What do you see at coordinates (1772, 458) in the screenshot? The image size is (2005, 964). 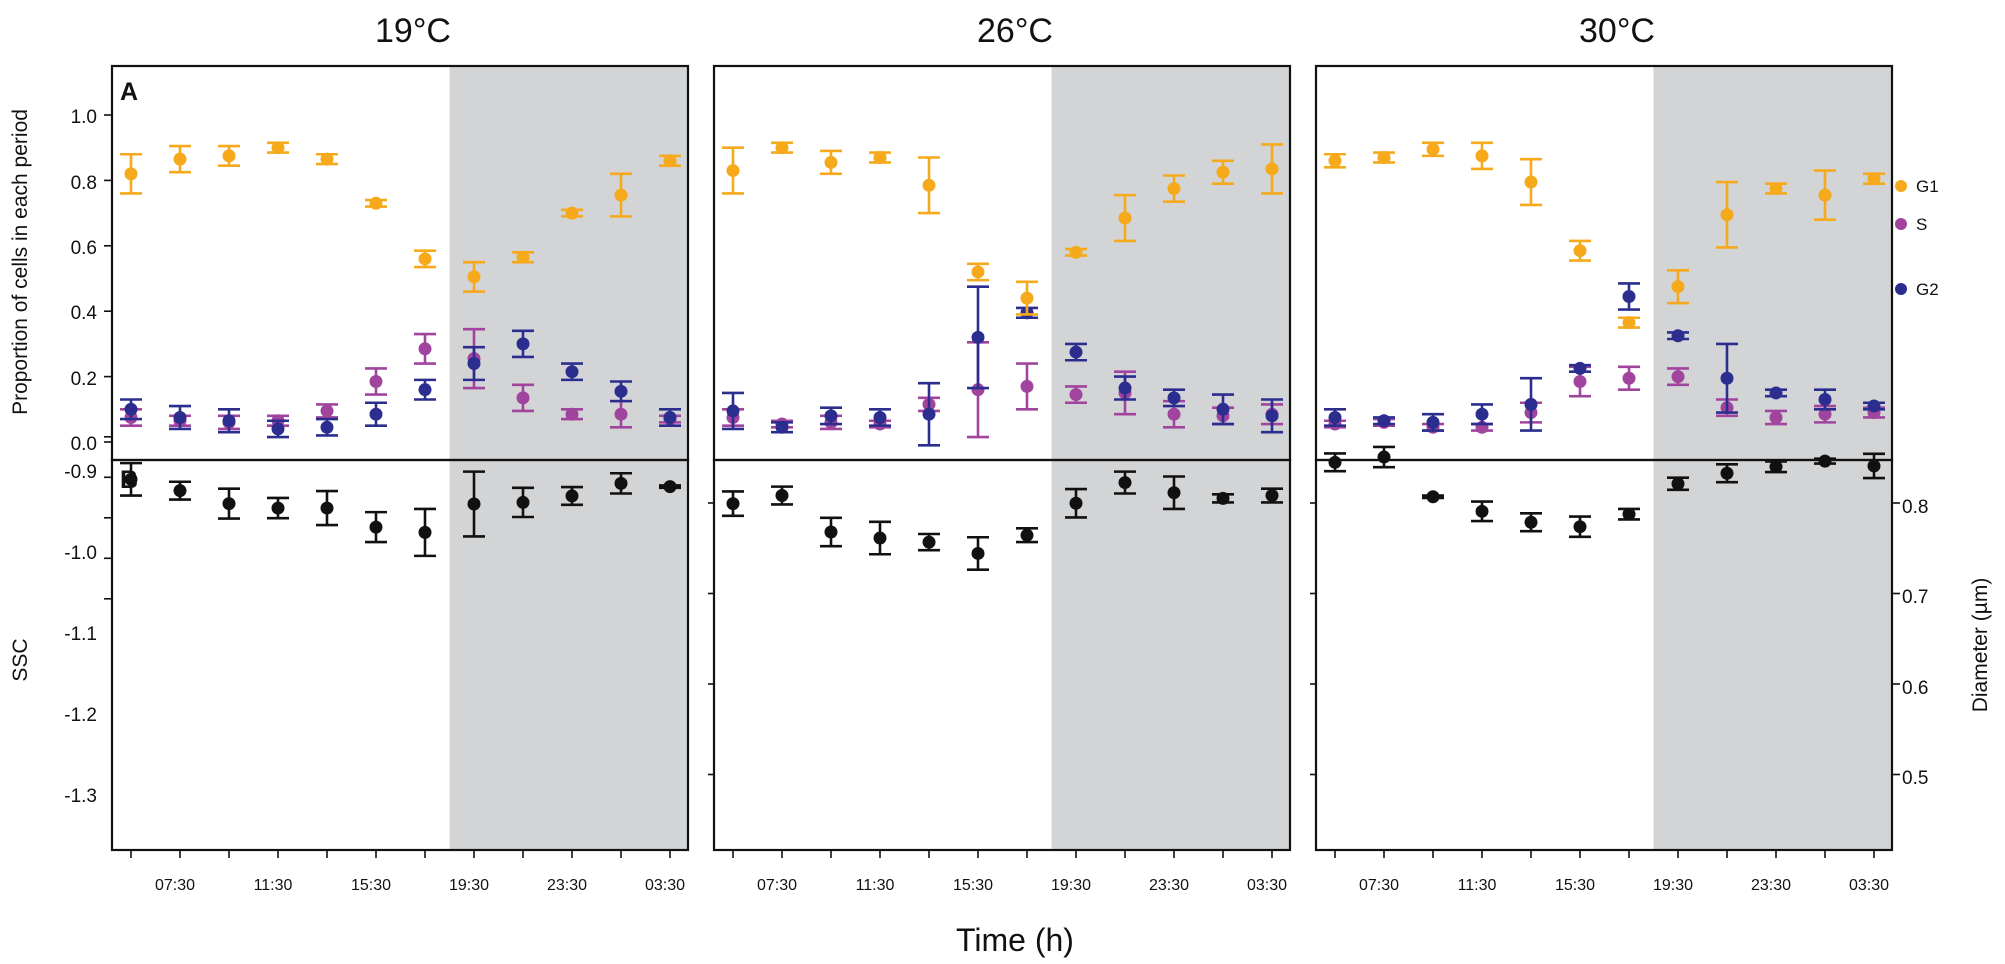 I see `dark-period-shading` at bounding box center [1772, 458].